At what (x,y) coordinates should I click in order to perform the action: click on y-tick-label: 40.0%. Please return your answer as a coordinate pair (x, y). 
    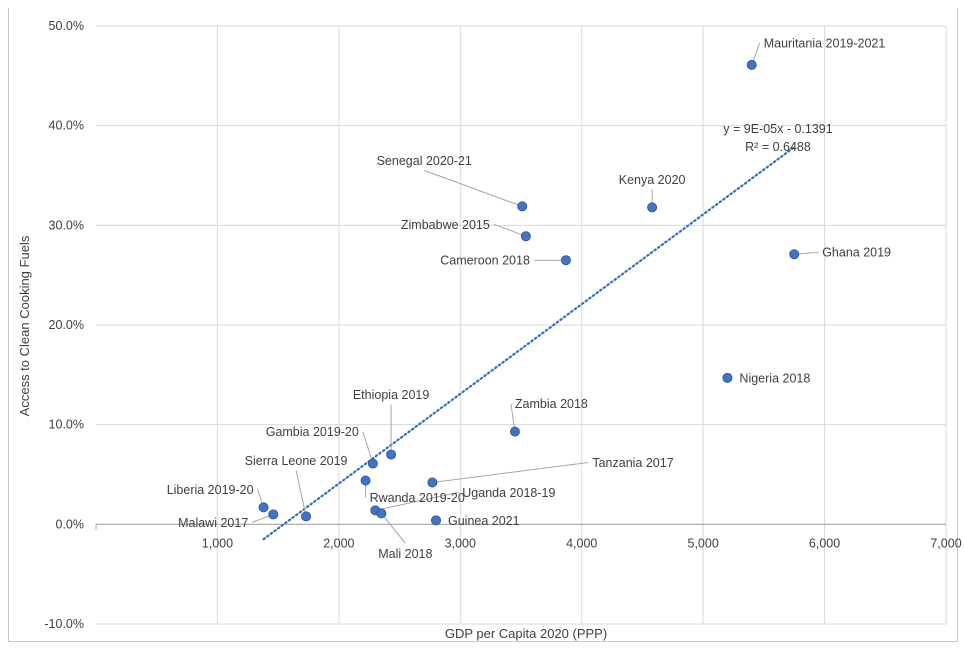
    Looking at the image, I should click on (66, 126).